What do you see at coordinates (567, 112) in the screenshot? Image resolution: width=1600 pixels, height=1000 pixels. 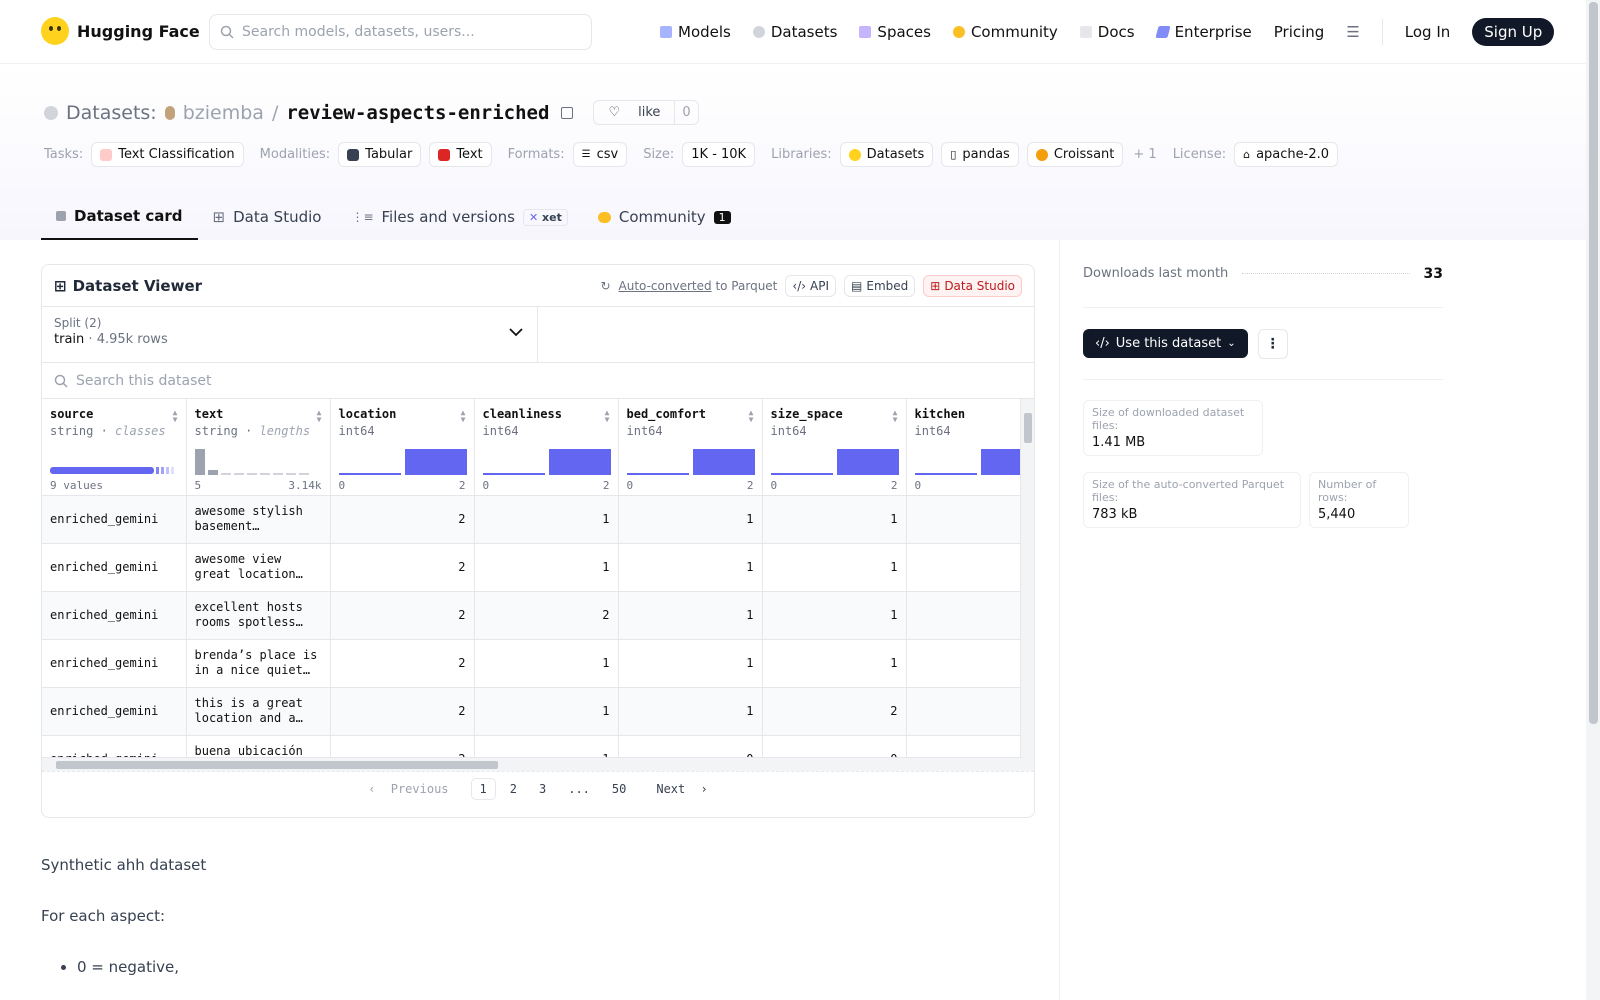 I see `copy-icon` at bounding box center [567, 112].